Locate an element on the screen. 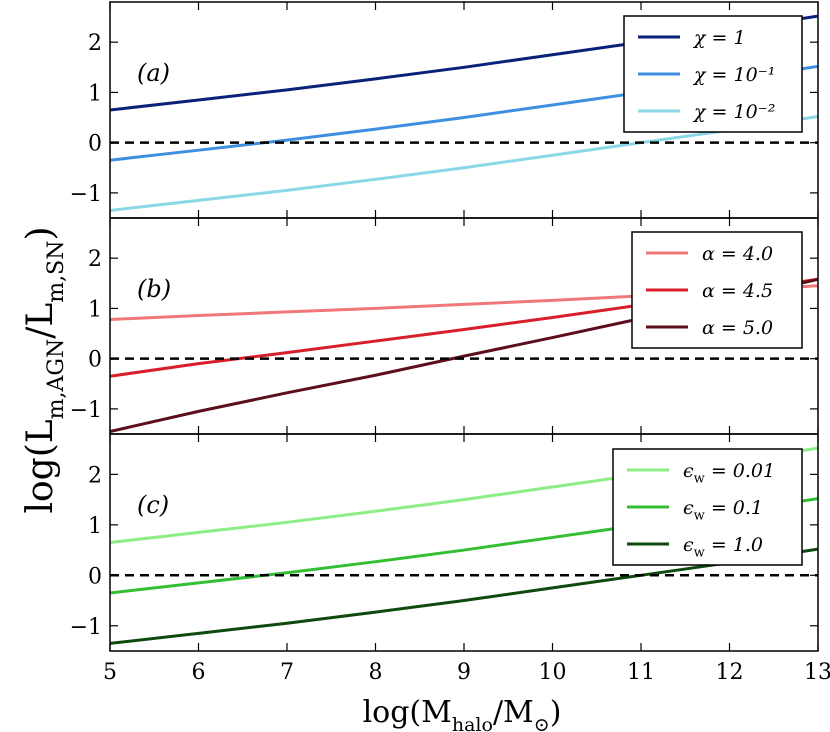 The height and width of the screenshot is (732, 830). x-tick-label: 12 is located at coordinates (730, 672).